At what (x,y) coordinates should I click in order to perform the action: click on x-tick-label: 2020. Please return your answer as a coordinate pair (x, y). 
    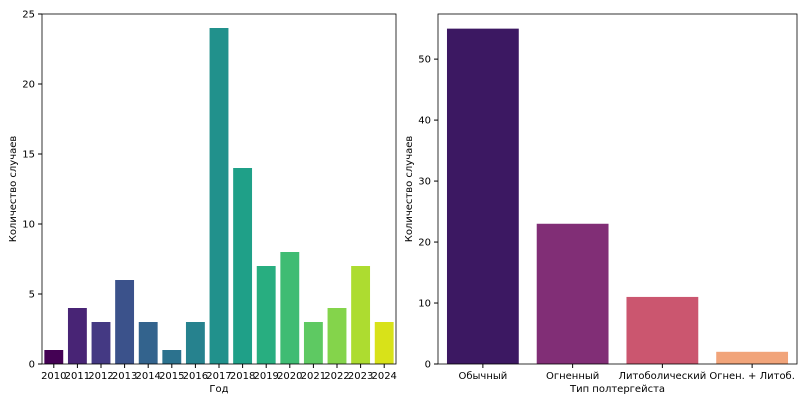
    Looking at the image, I should click on (289, 376).